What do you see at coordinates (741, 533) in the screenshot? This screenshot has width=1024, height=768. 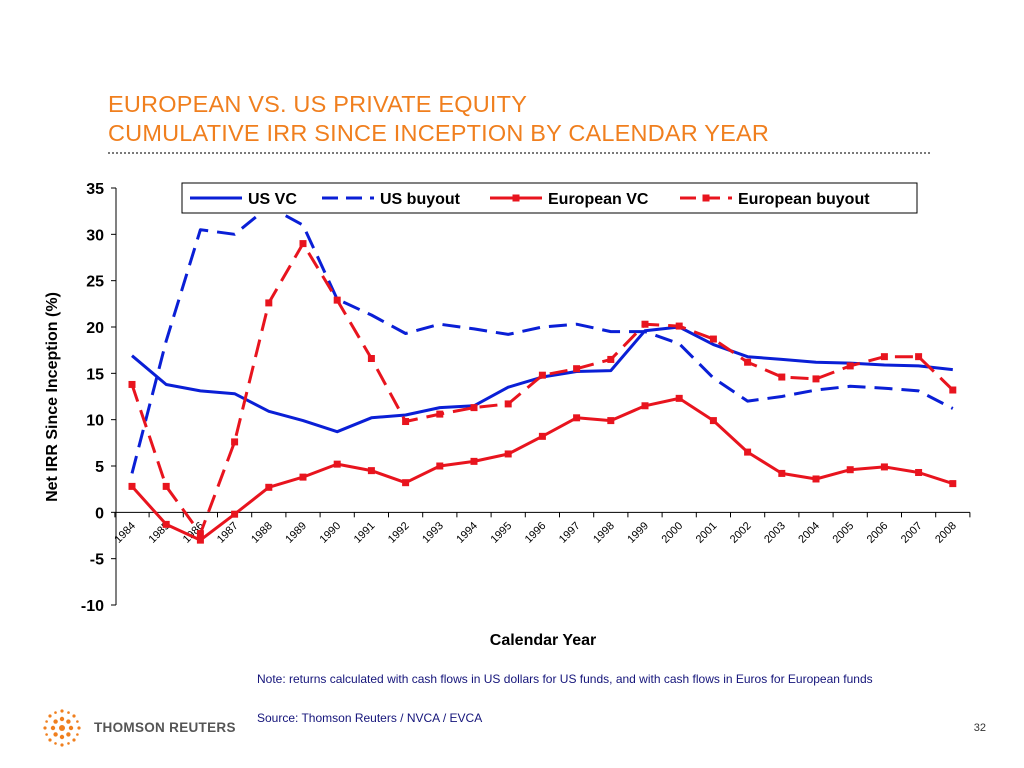 I see `x-tick-label: 2002` at bounding box center [741, 533].